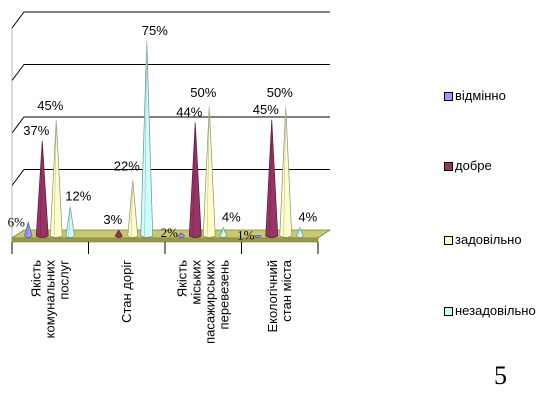 The image size is (549, 409). What do you see at coordinates (189, 112) in the screenshot?
I see `data-label: 44%` at bounding box center [189, 112].